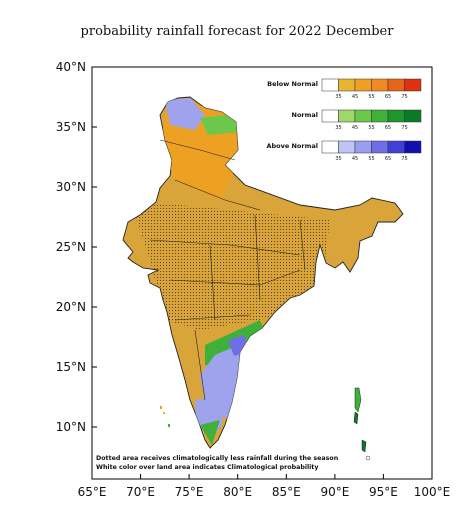 The height and width of the screenshot is (528, 474). What do you see at coordinates (140, 492) in the screenshot?
I see `x-tick-label: 70°E` at bounding box center [140, 492].